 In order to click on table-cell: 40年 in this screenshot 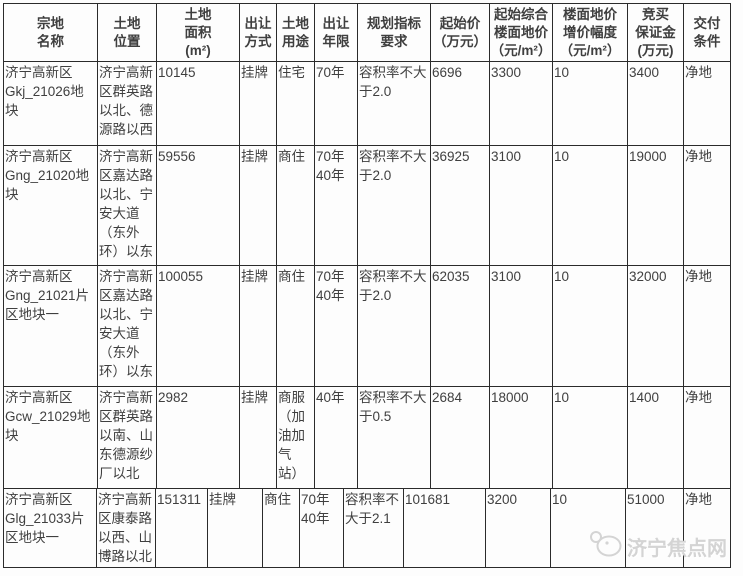, I will do `click(336, 437)`.